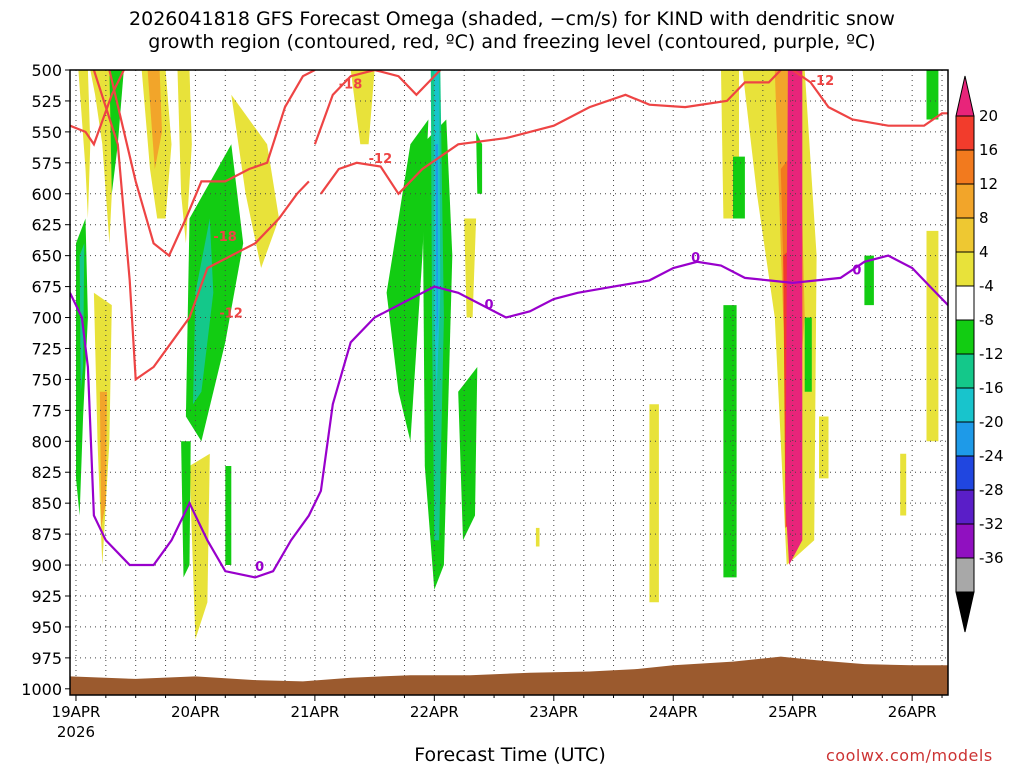 The image size is (1024, 768). What do you see at coordinates (509, 675) in the screenshot?
I see `terrain-fill` at bounding box center [509, 675].